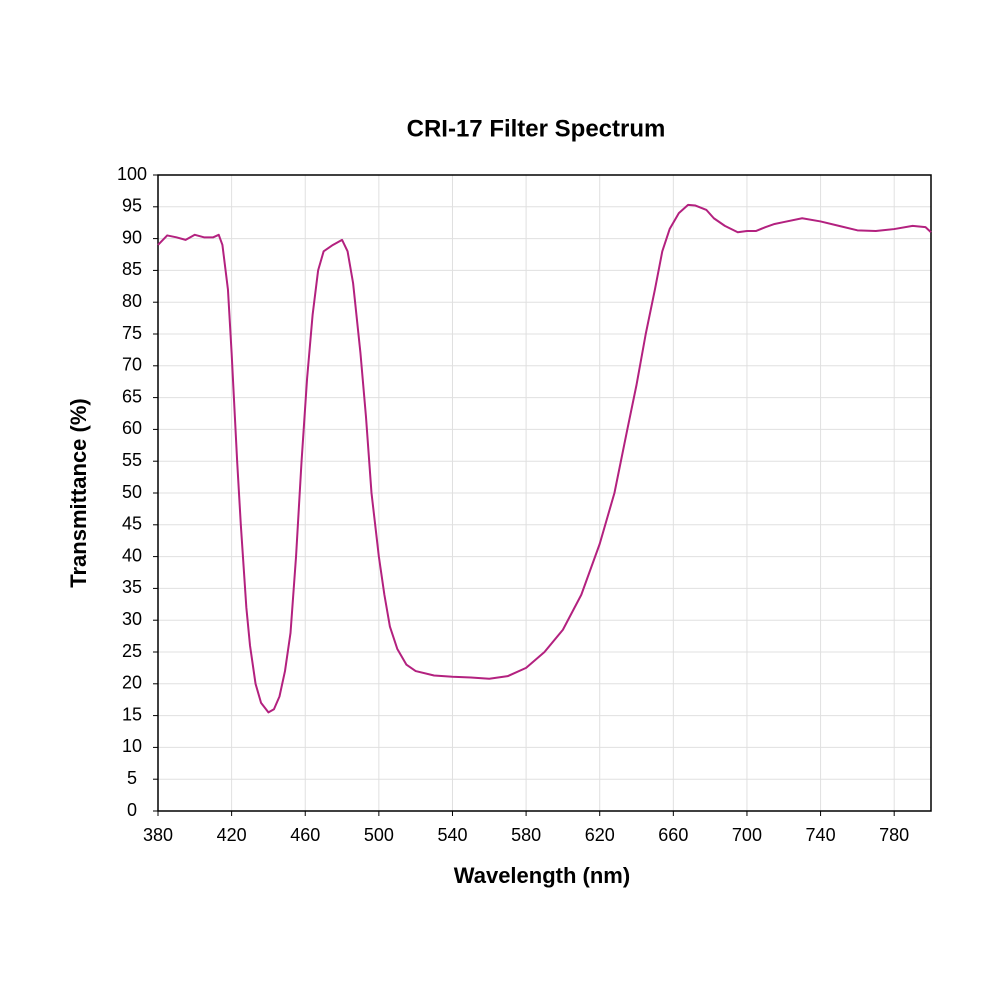  What do you see at coordinates (132, 746) in the screenshot?
I see `y-tick-label: 10` at bounding box center [132, 746].